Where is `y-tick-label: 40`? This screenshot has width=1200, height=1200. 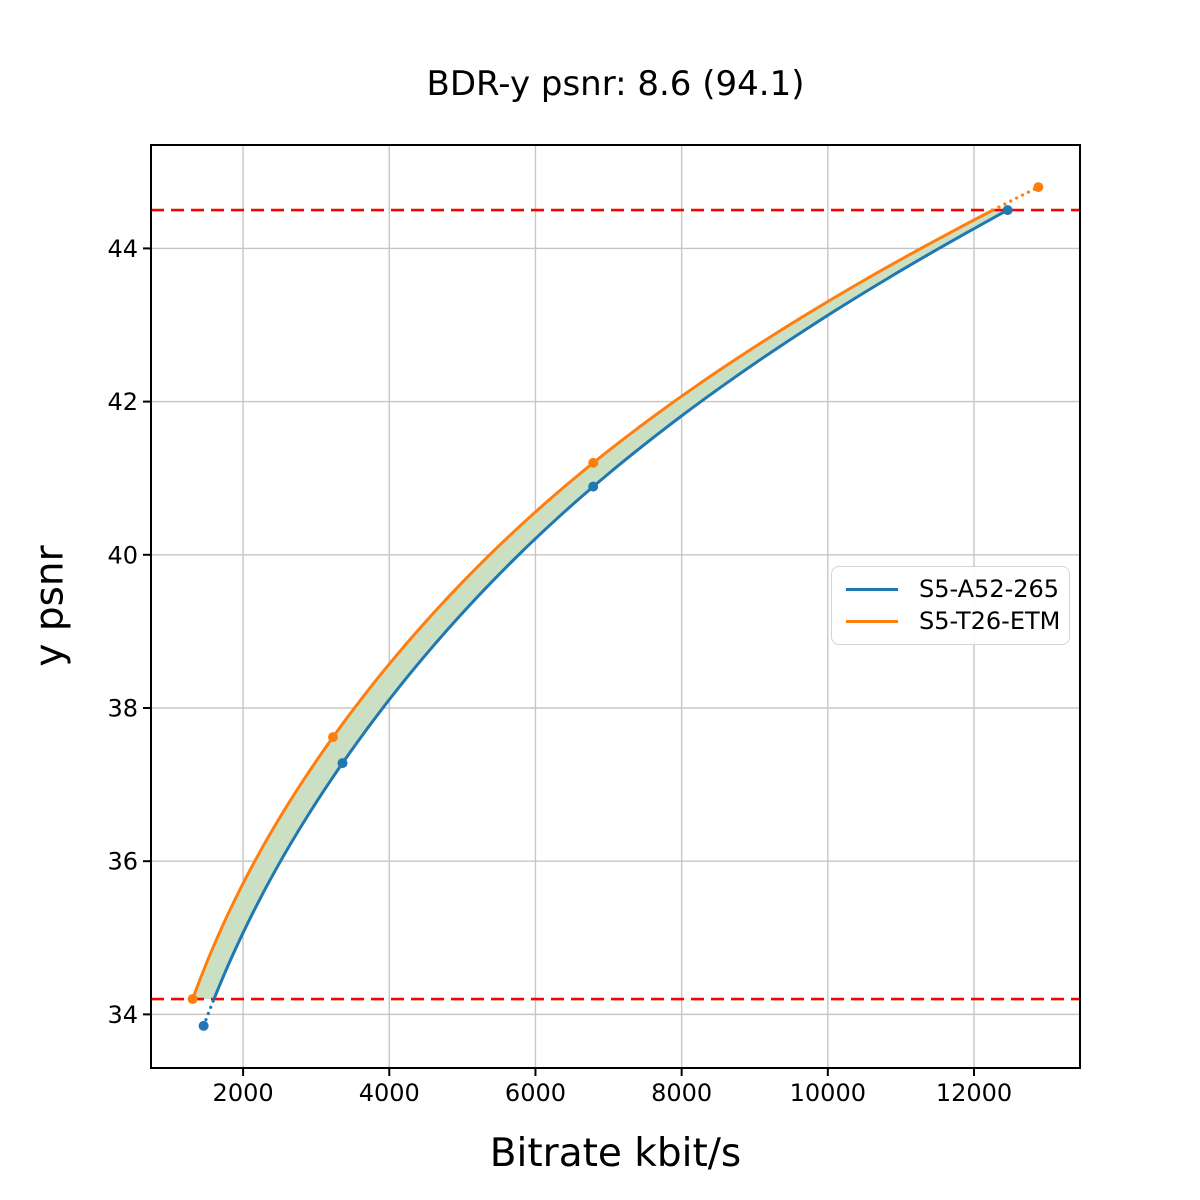 y-tick-label: 40 is located at coordinates (122, 555).